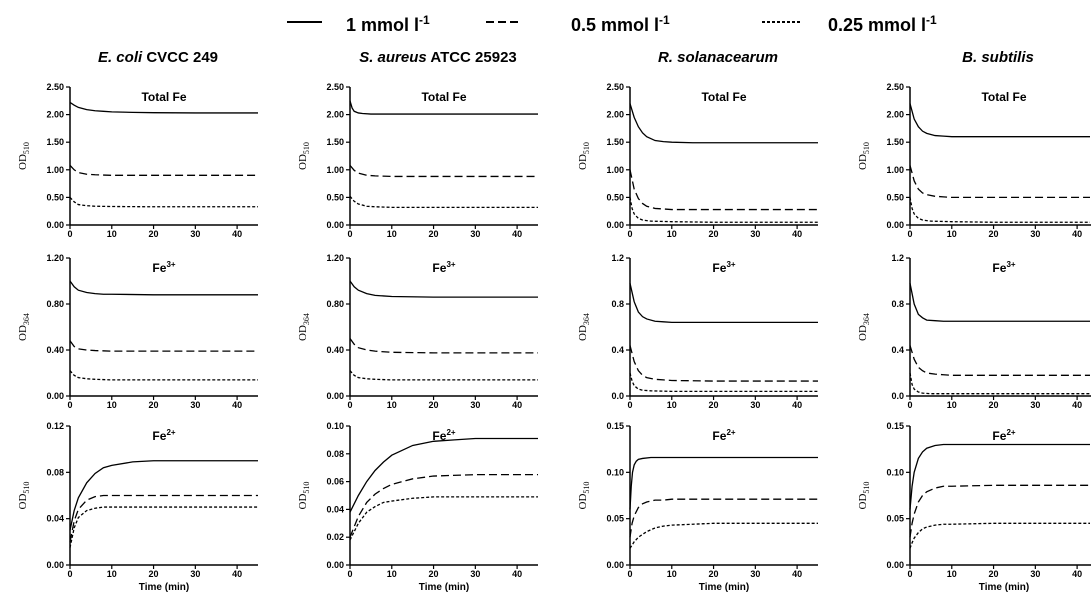 This screenshot has width=1091, height=596. I want to click on panel-c1-r1: 0.00 0.40 0.80 1.20 0 10 20 30 40 OD364 Fe3+, so click(417, 331).